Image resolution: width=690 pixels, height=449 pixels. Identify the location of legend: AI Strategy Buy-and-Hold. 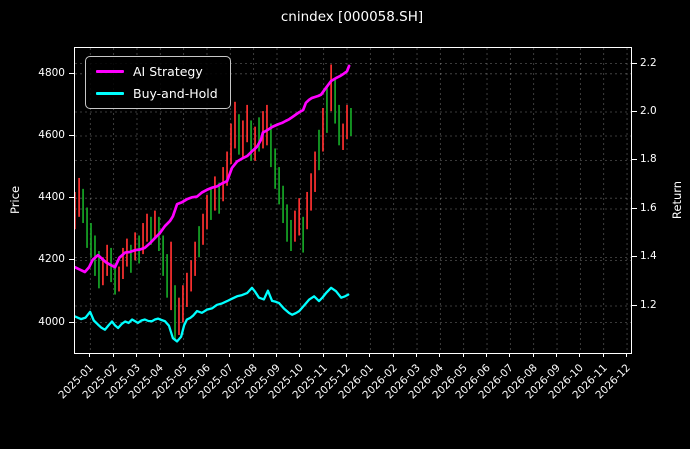
(158, 82).